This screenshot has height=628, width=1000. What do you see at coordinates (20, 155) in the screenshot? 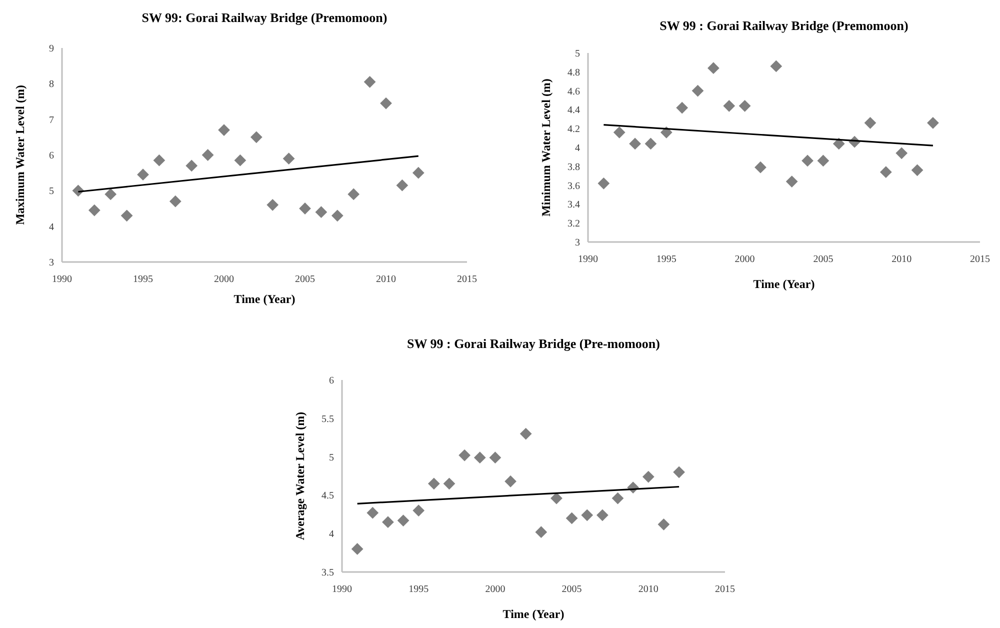
I see `y-axis-title: Maximum Water Level (m)` at bounding box center [20, 155].